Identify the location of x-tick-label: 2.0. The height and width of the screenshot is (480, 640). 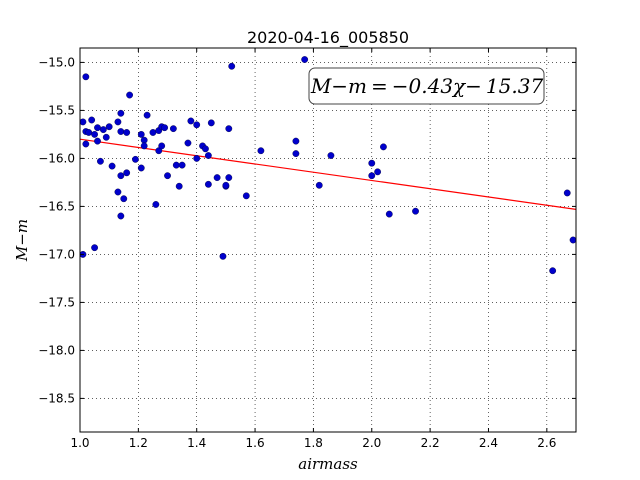
(371, 443).